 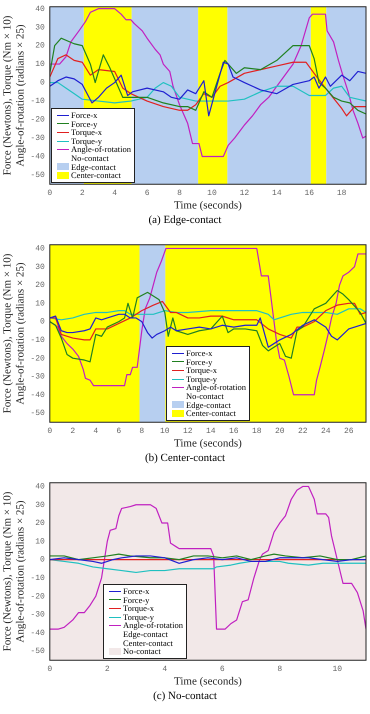 What do you see at coordinates (185, 220) in the screenshot?
I see `text: (a) Edge-contact` at bounding box center [185, 220].